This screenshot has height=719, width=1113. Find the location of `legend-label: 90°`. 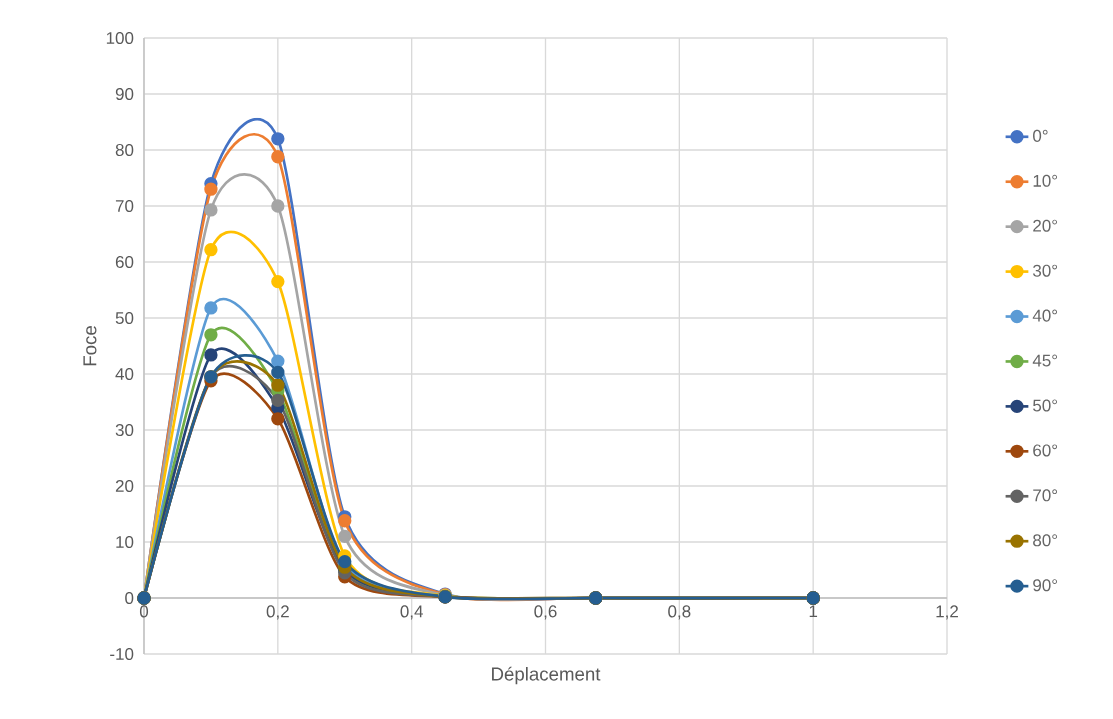

legend-label: 90° is located at coordinates (1045, 585).